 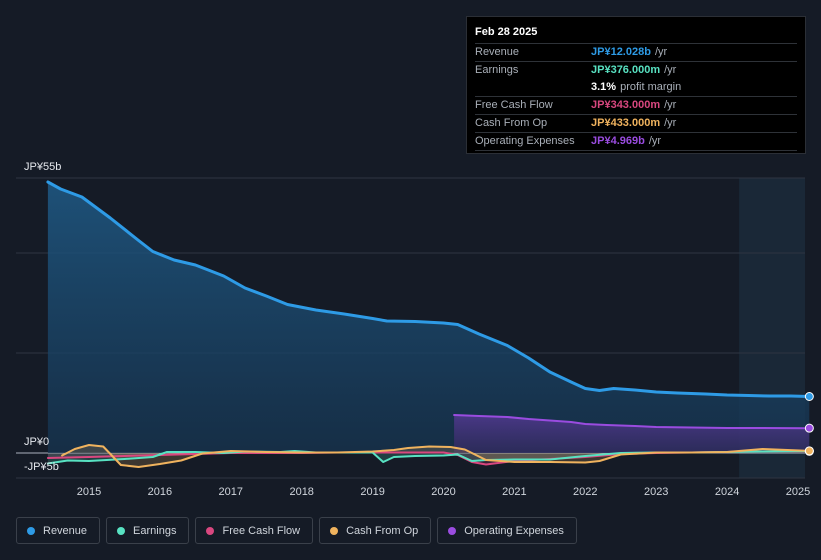 What do you see at coordinates (65, 530) in the screenshot?
I see `legend-label: Revenue` at bounding box center [65, 530].